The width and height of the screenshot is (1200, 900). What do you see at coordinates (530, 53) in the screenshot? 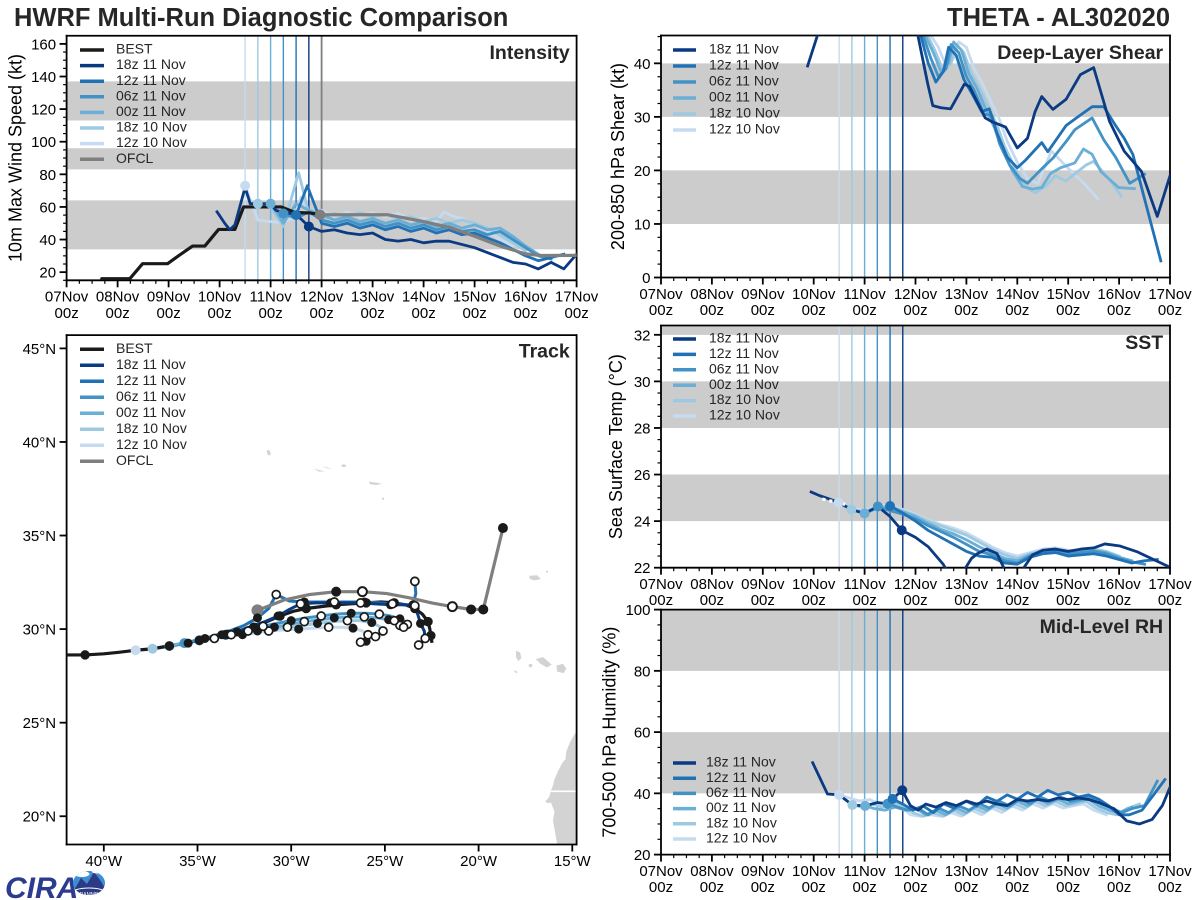
I see `svg-text: Intensity` at bounding box center [530, 53].